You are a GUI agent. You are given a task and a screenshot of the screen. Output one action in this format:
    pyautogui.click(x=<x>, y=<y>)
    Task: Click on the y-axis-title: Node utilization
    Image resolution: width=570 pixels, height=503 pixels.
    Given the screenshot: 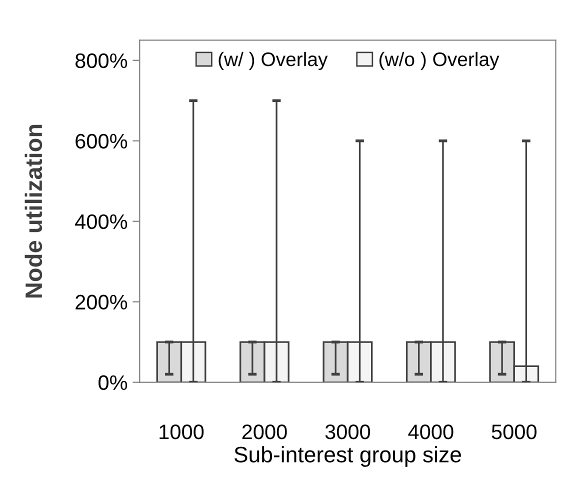 What is the action you would take?
    pyautogui.click(x=33, y=211)
    